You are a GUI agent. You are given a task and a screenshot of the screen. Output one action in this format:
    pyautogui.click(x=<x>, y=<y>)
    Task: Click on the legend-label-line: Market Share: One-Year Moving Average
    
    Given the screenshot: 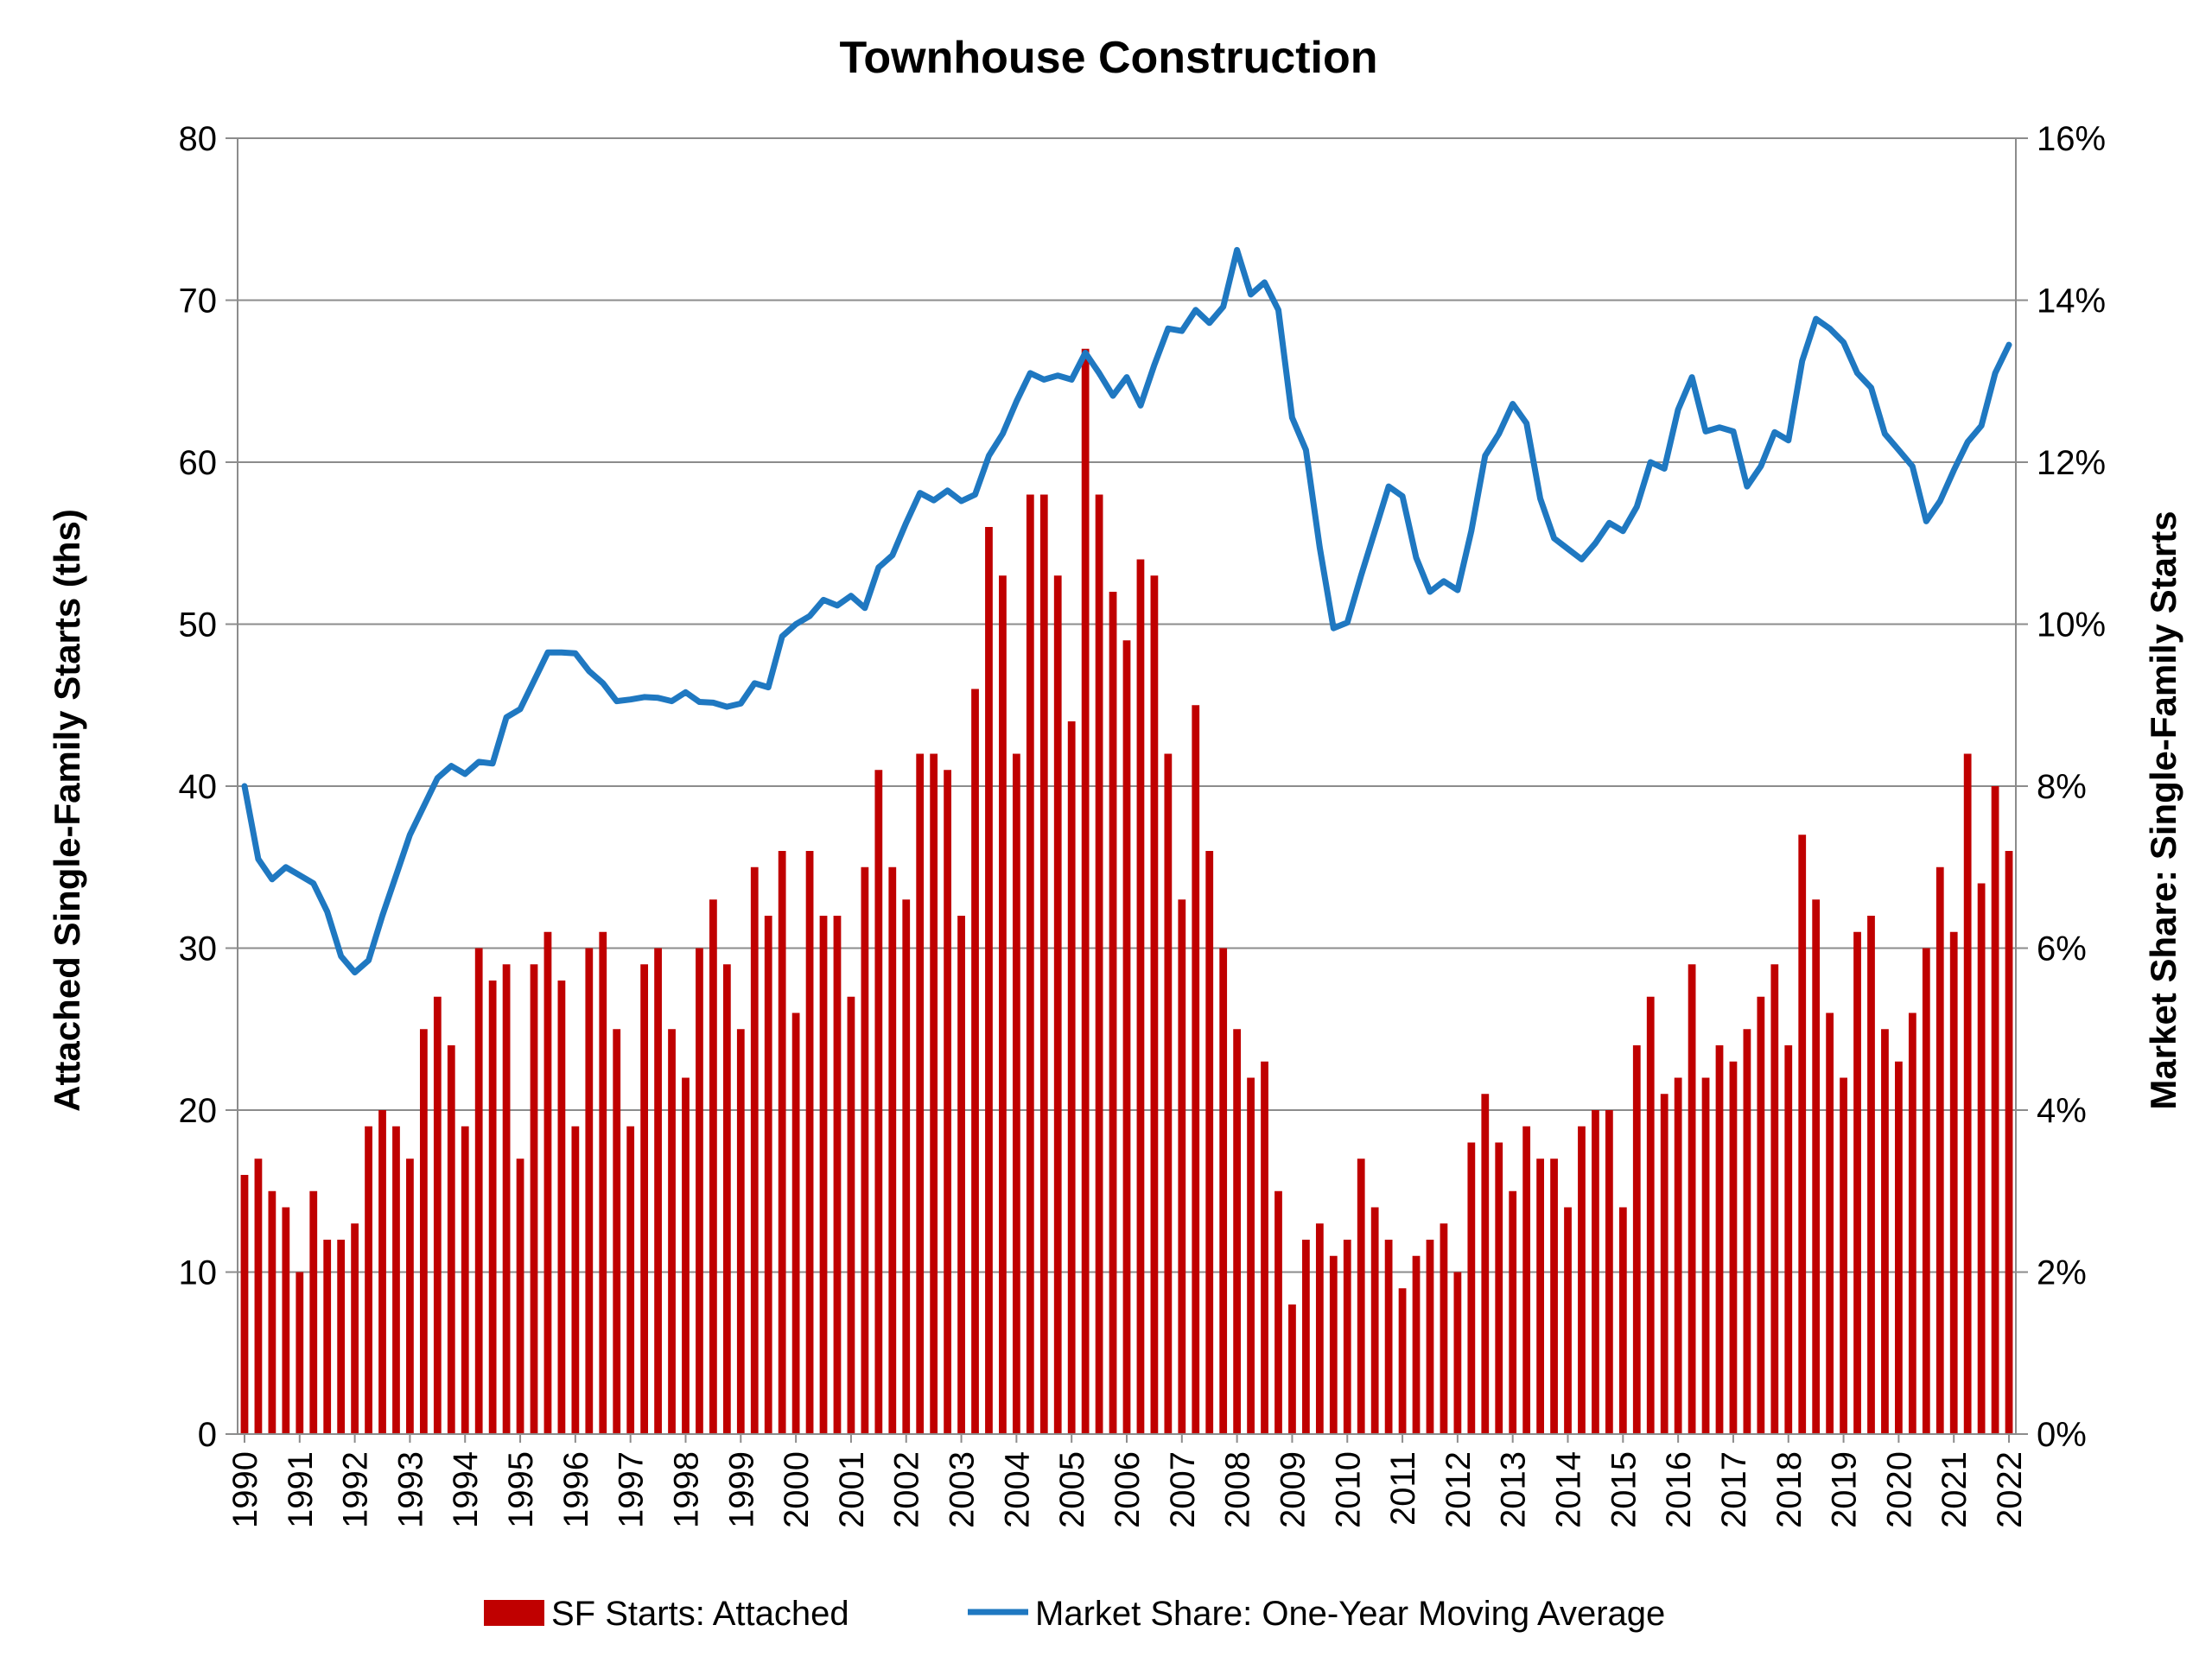 What is the action you would take?
    pyautogui.click(x=1350, y=1614)
    